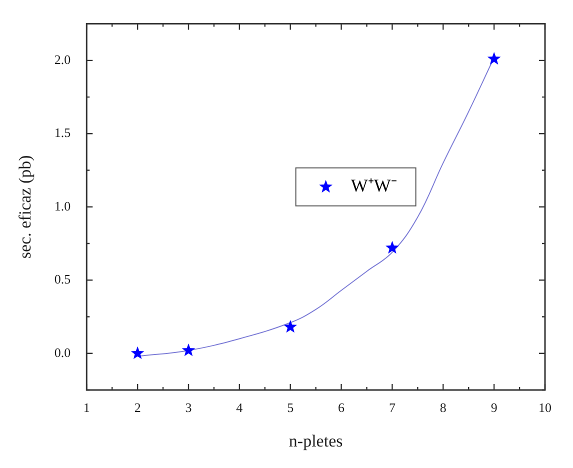 This screenshot has width=573, height=468. What do you see at coordinates (342, 408) in the screenshot?
I see `x-tick-label: 6` at bounding box center [342, 408].